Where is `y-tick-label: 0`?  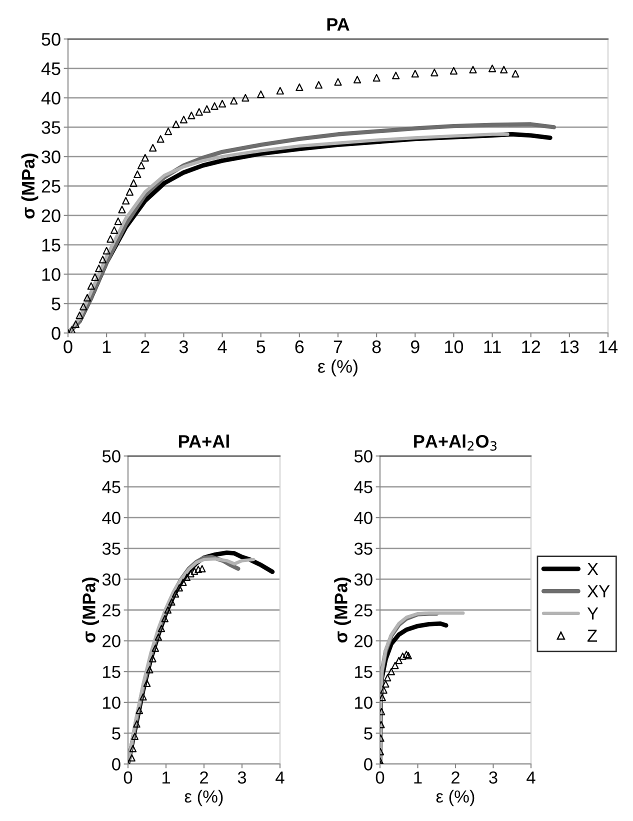
y-tick-label: 0 is located at coordinates (116, 764).